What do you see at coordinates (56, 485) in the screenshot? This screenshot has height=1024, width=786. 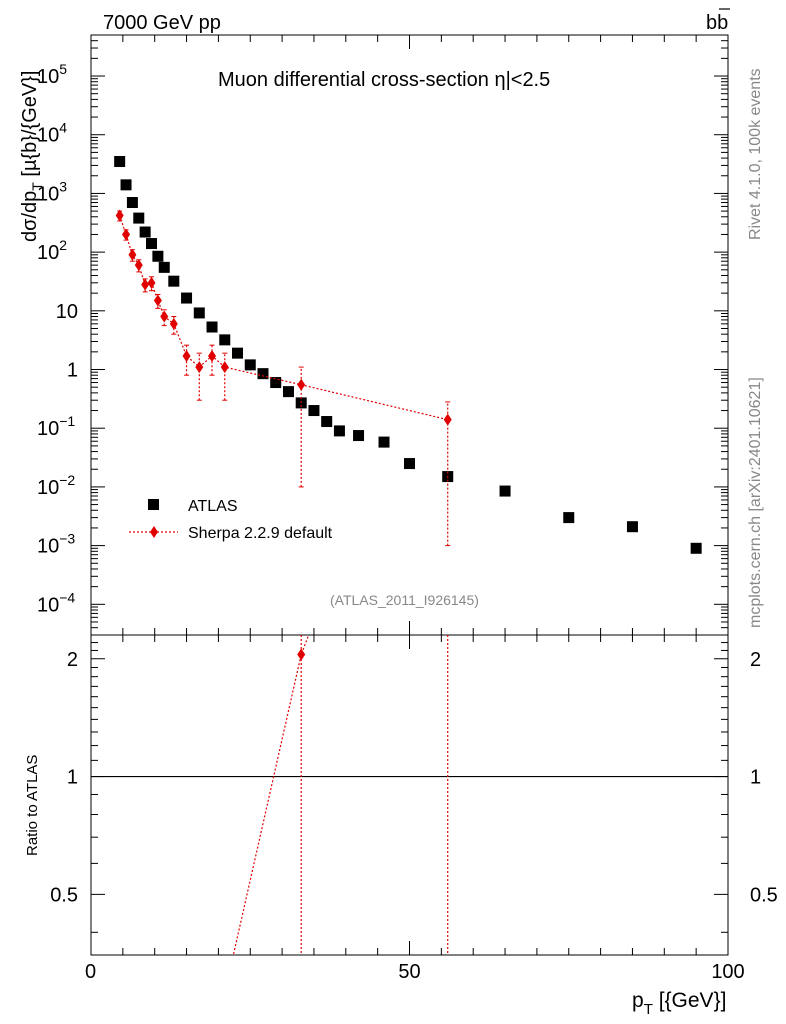 I see `y-tick-label: 10⁻²` at bounding box center [56, 485].